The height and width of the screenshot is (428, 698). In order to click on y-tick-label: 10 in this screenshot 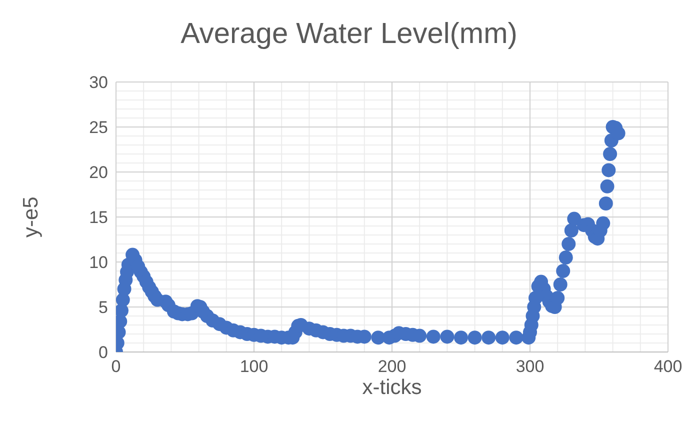, I will do `click(98, 262)`.